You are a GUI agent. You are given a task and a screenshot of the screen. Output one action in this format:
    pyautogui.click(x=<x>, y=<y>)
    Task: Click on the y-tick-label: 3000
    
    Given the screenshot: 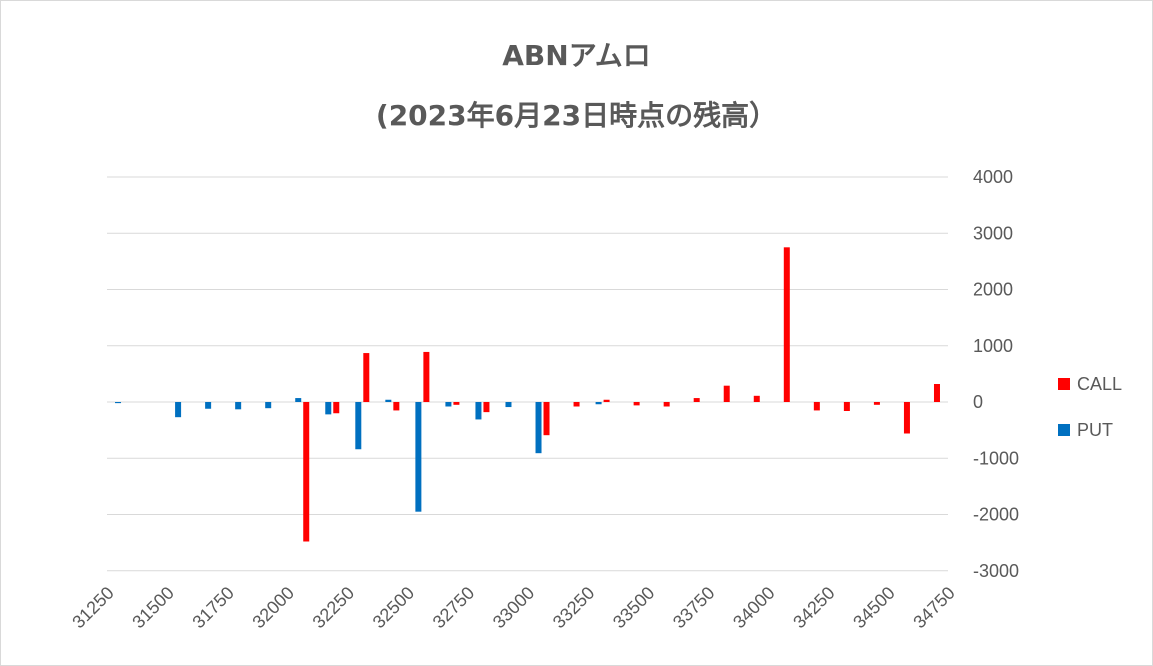 What is the action you would take?
    pyautogui.click(x=993, y=233)
    